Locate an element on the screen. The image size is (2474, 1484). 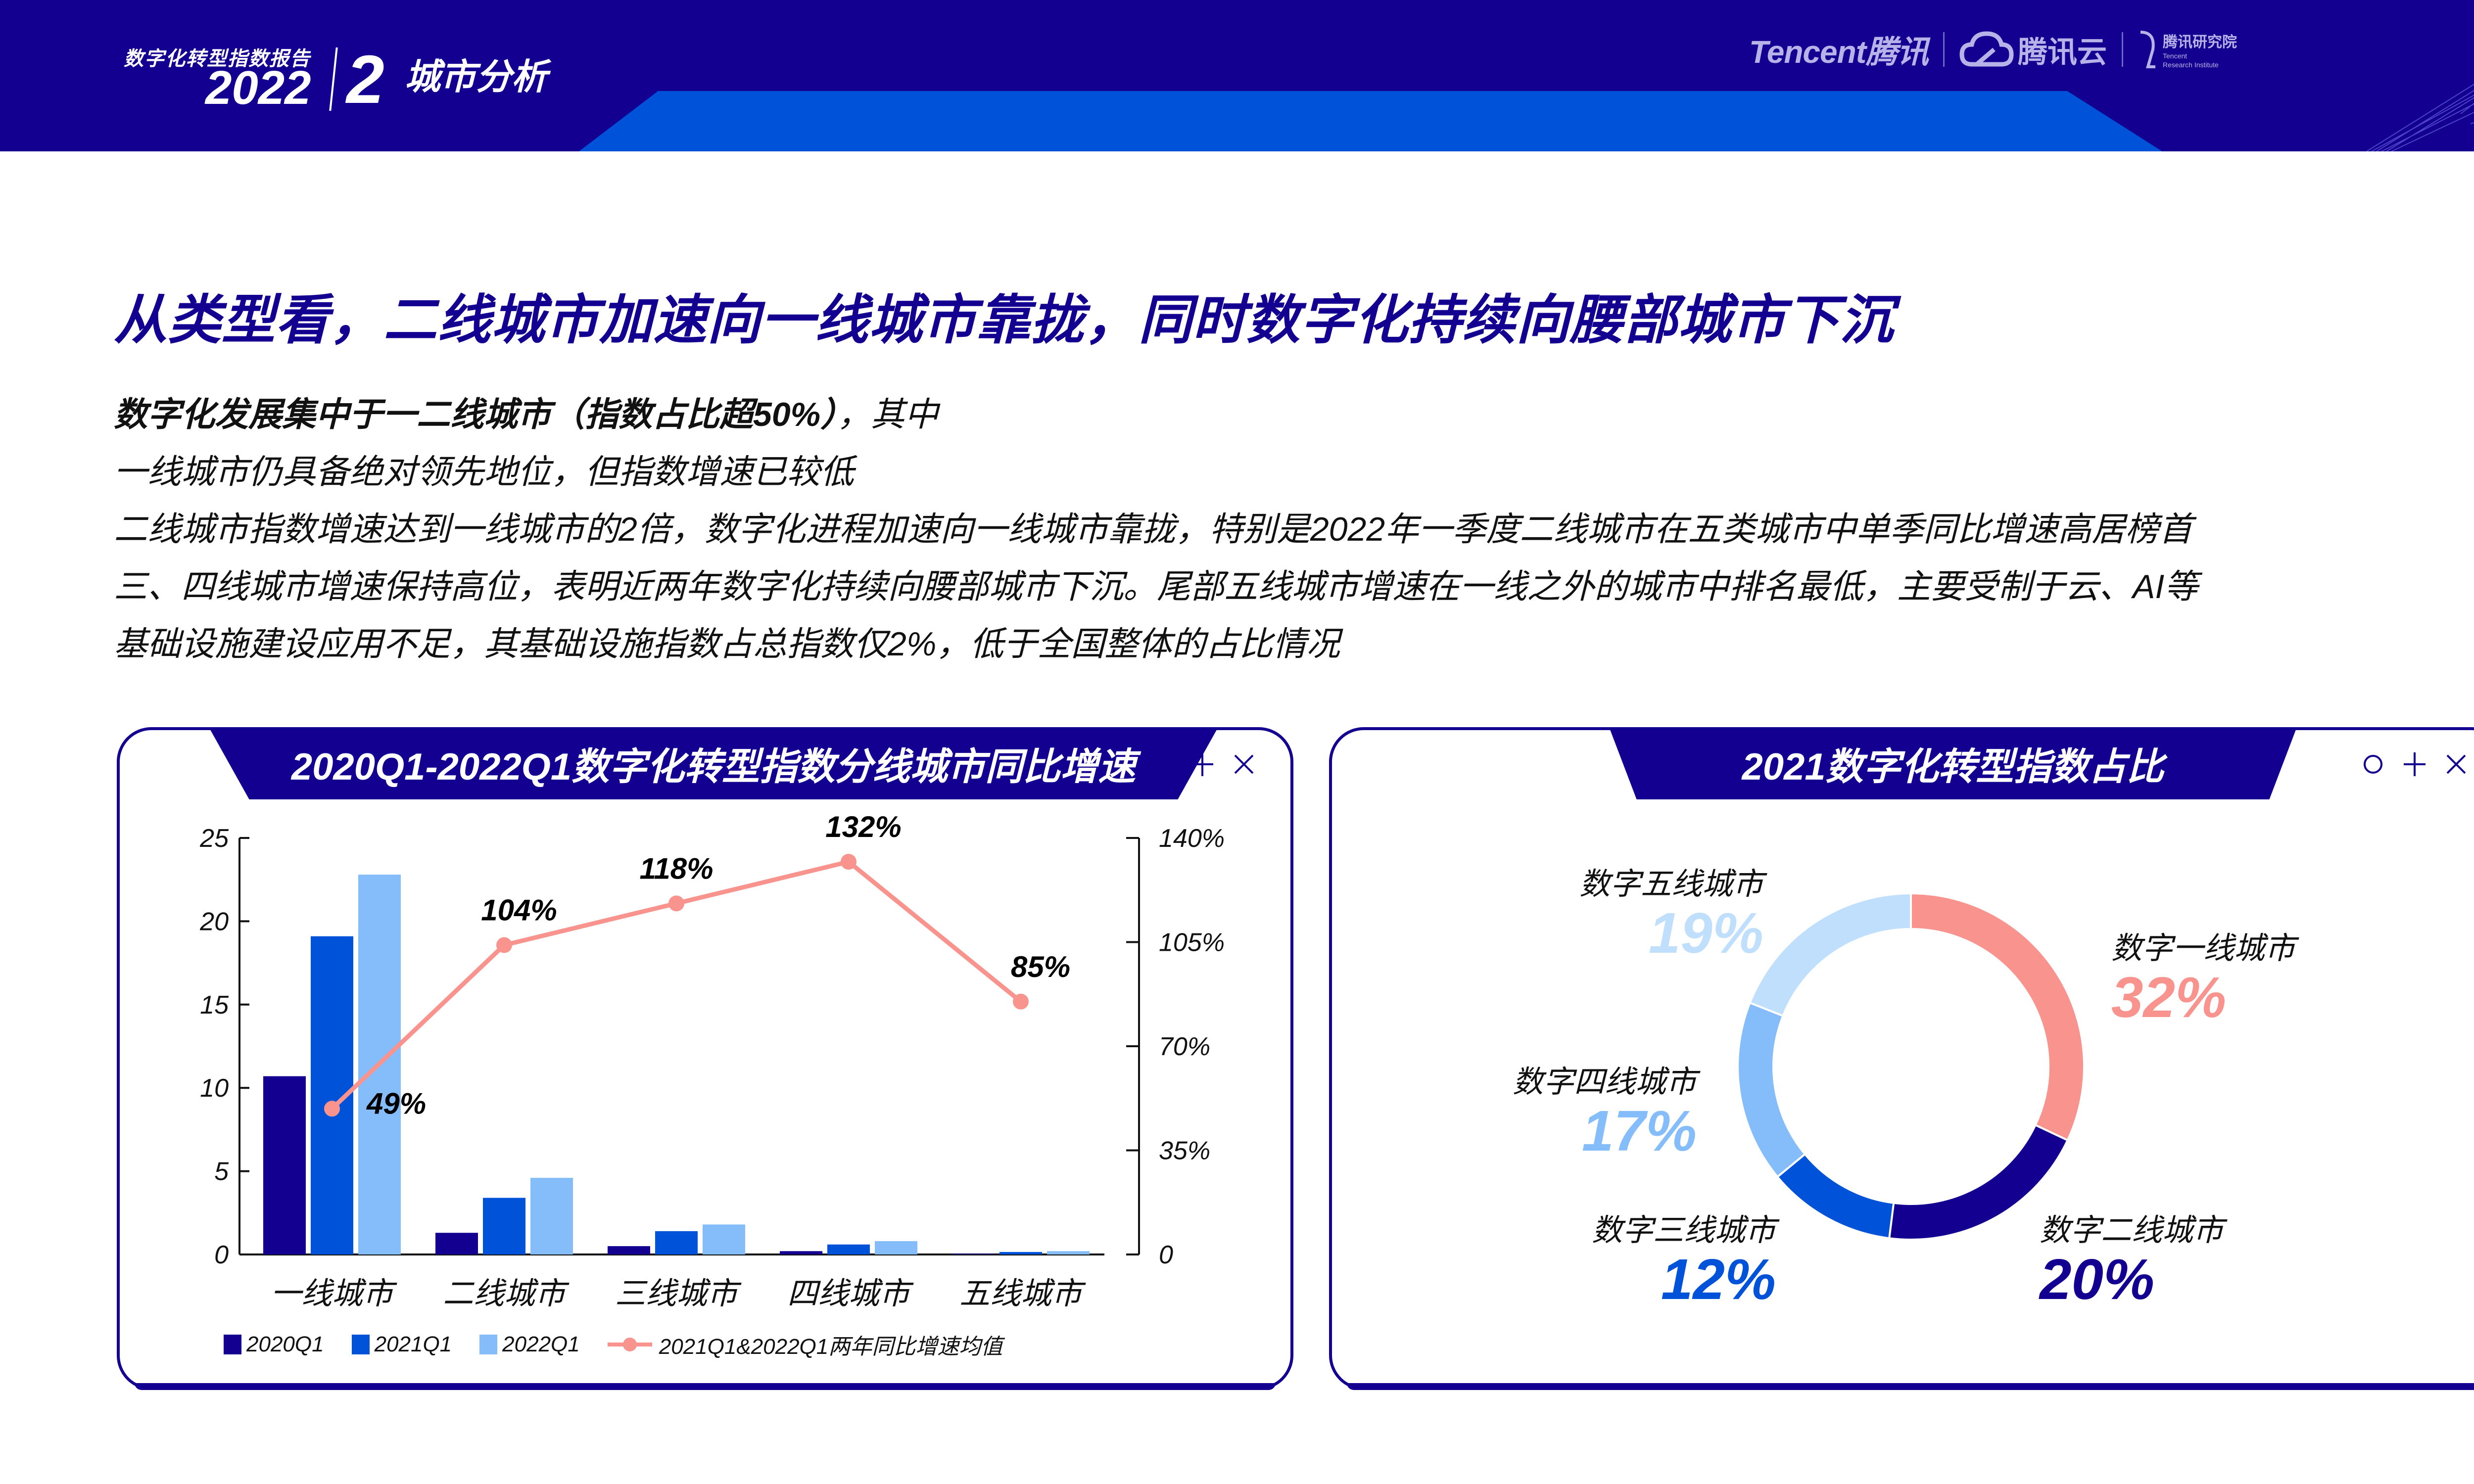
category-label: 一线城市 is located at coordinates (334, 1294).